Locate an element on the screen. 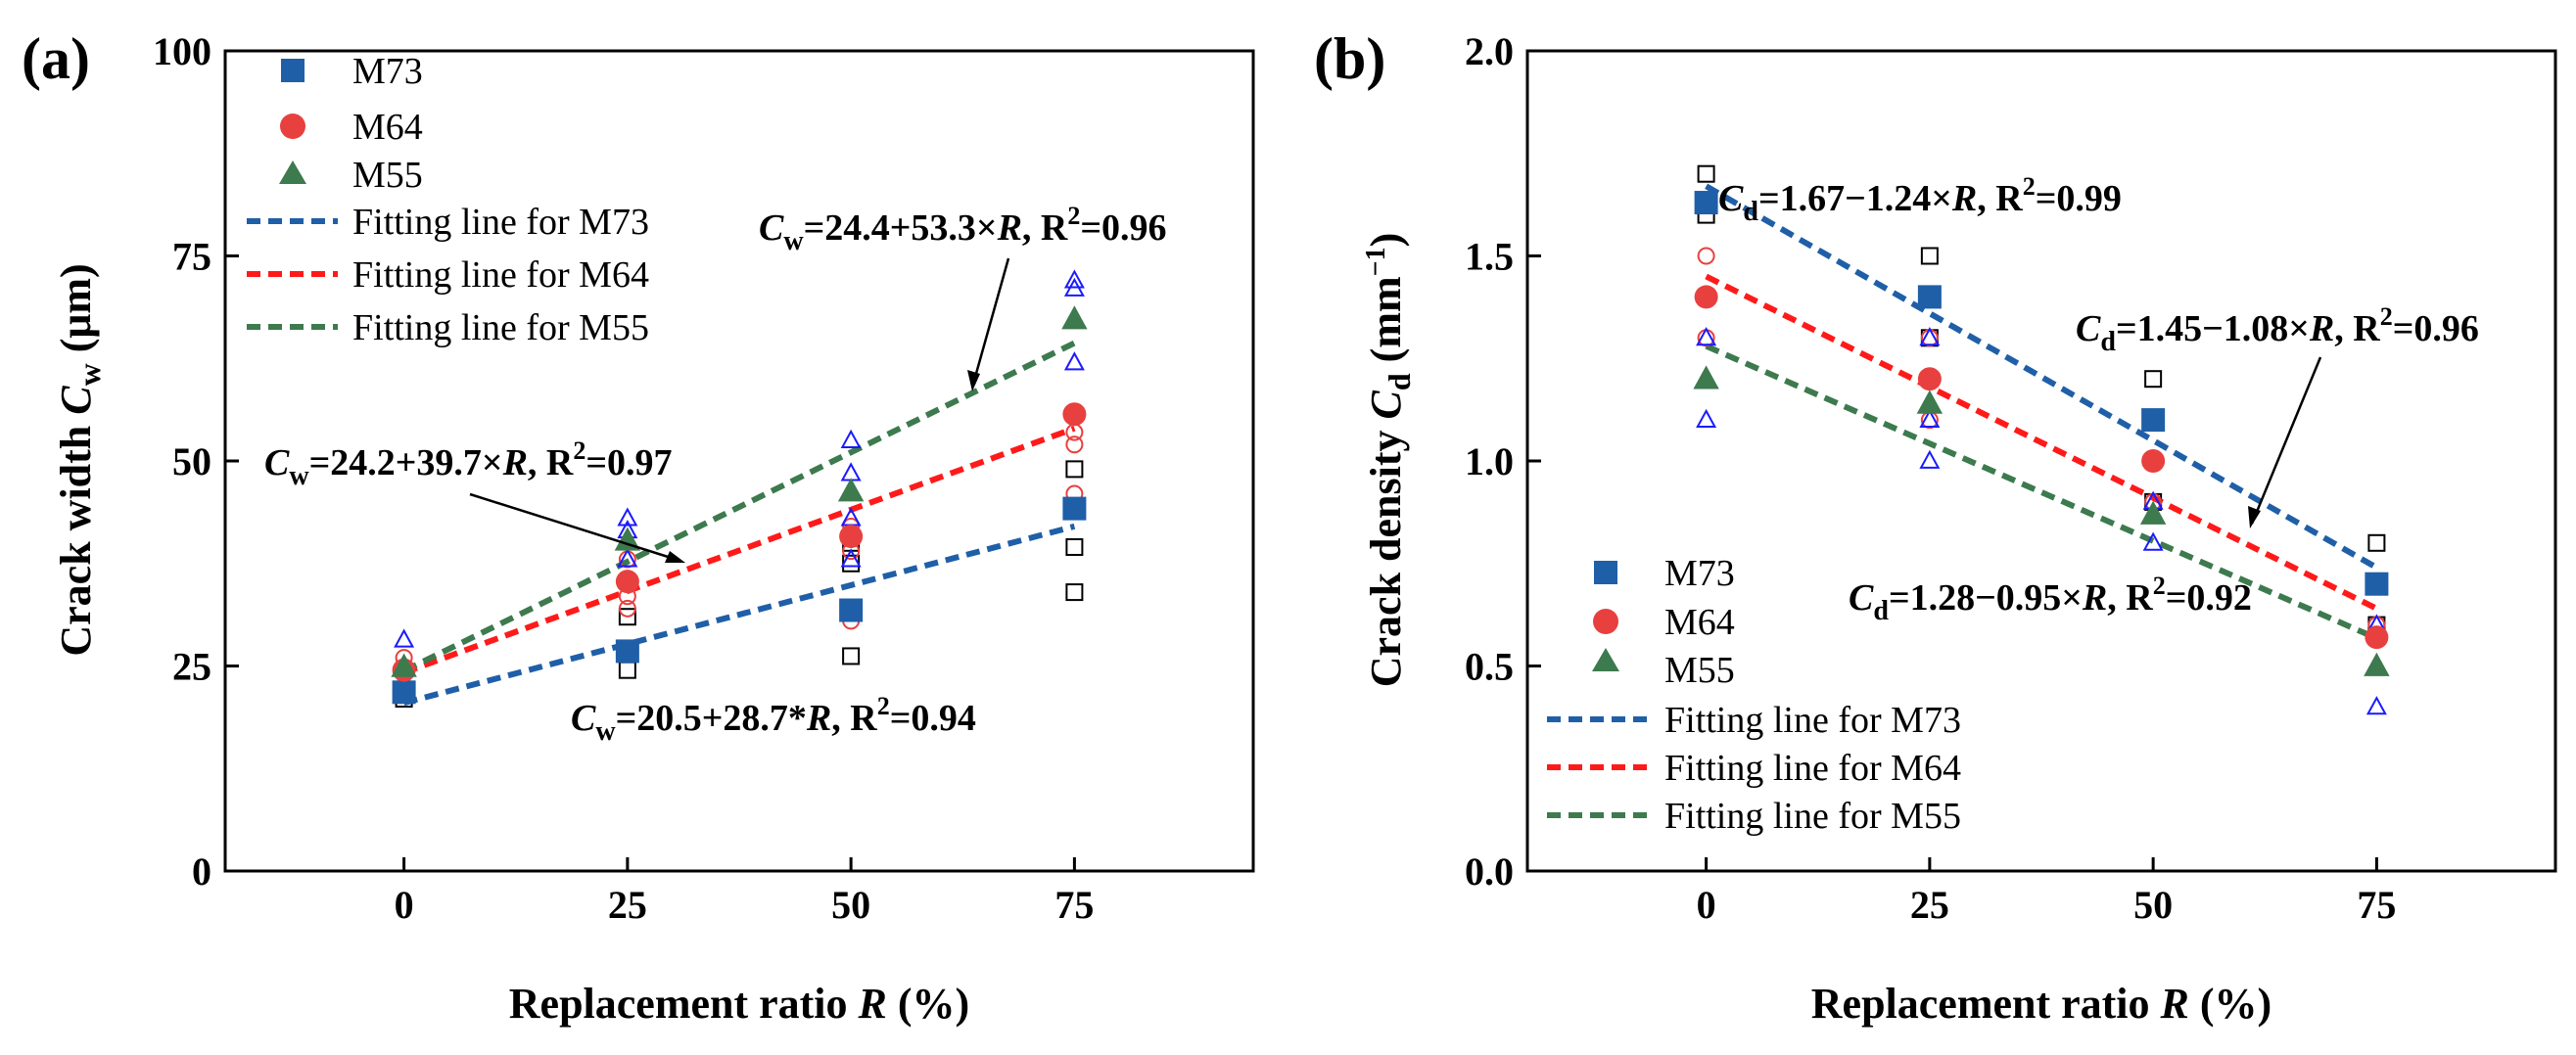 The height and width of the screenshot is (1055, 2576). y-tick-label: 25 is located at coordinates (191, 667).